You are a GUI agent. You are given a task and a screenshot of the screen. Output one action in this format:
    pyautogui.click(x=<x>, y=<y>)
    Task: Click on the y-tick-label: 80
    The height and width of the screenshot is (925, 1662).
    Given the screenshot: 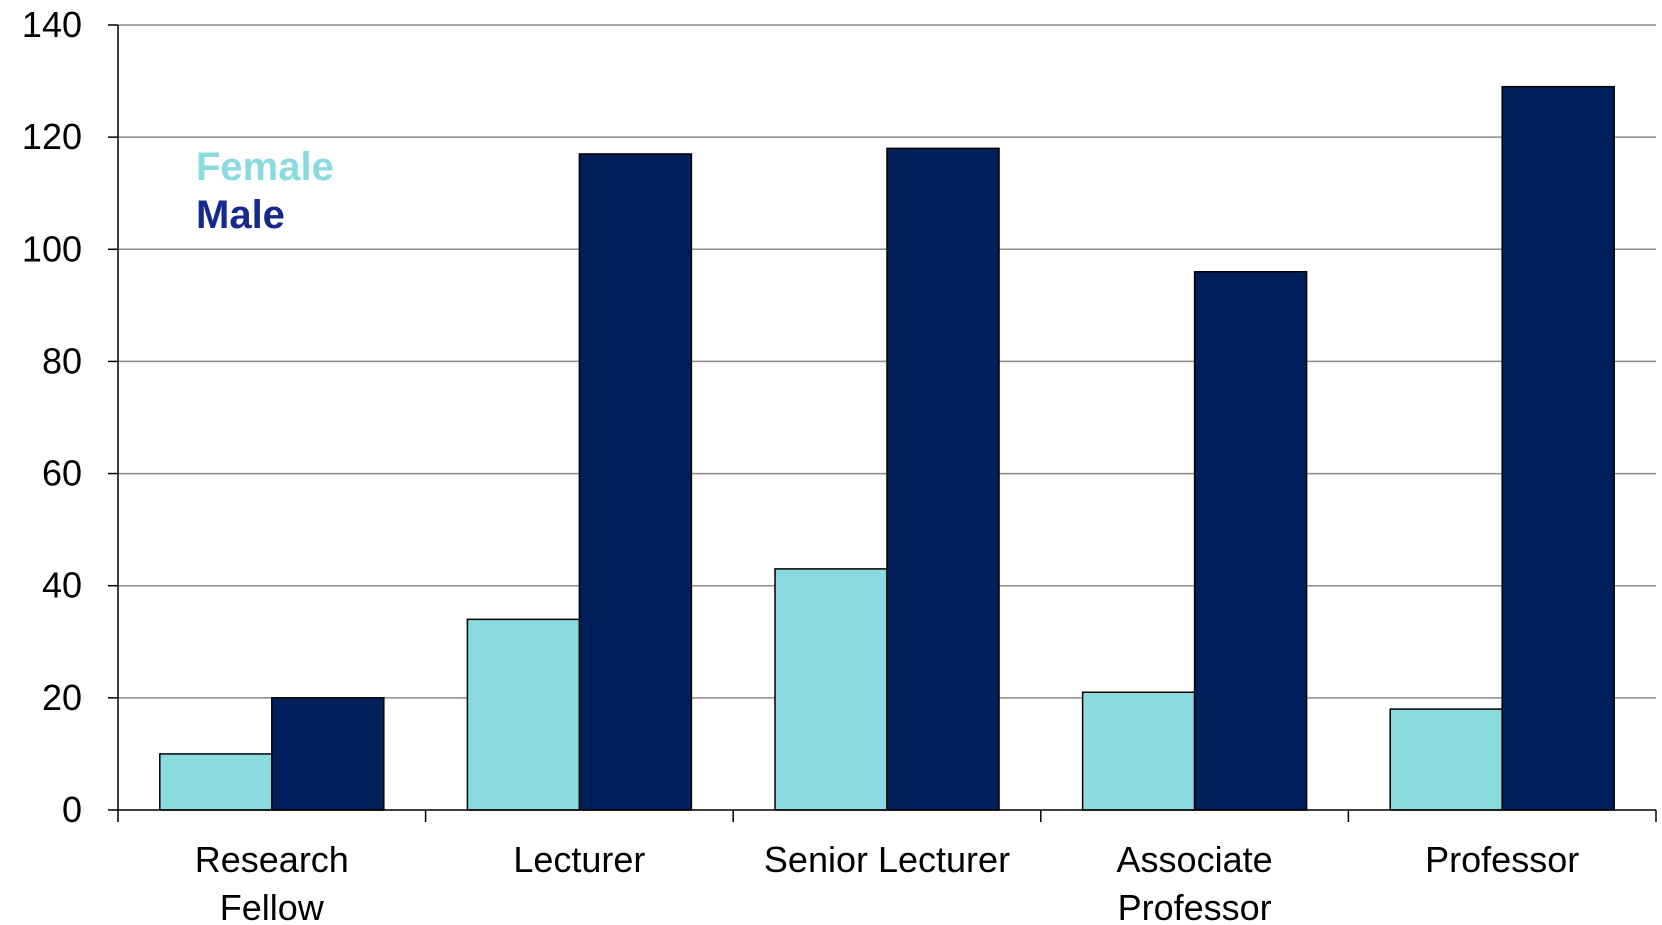 What is the action you would take?
    pyautogui.click(x=62, y=360)
    